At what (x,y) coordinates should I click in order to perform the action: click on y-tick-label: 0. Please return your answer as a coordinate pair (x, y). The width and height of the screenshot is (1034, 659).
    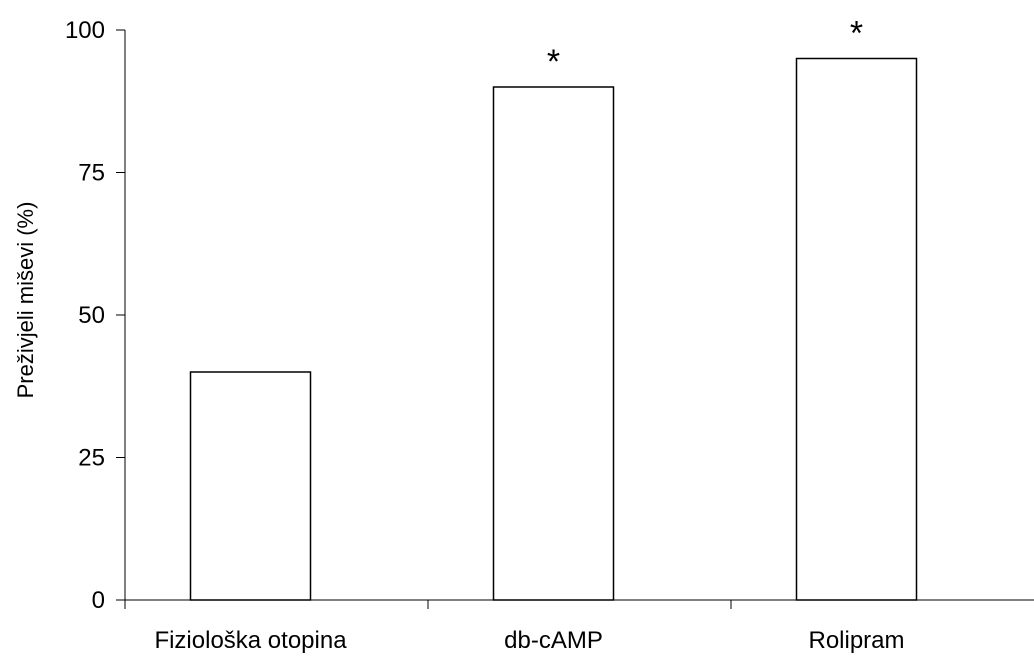
    Looking at the image, I should click on (98, 600).